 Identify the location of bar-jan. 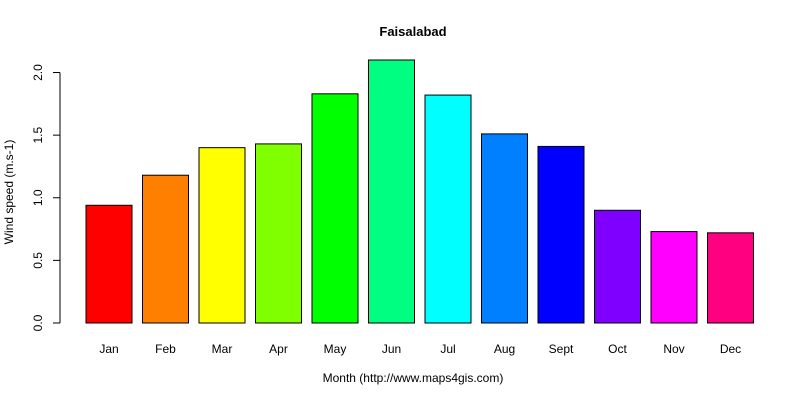
(109, 264).